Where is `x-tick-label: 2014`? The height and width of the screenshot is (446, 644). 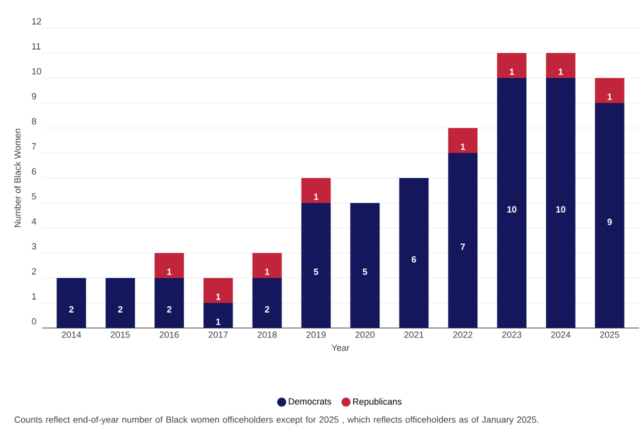
x-tick-label: 2014 is located at coordinates (72, 335).